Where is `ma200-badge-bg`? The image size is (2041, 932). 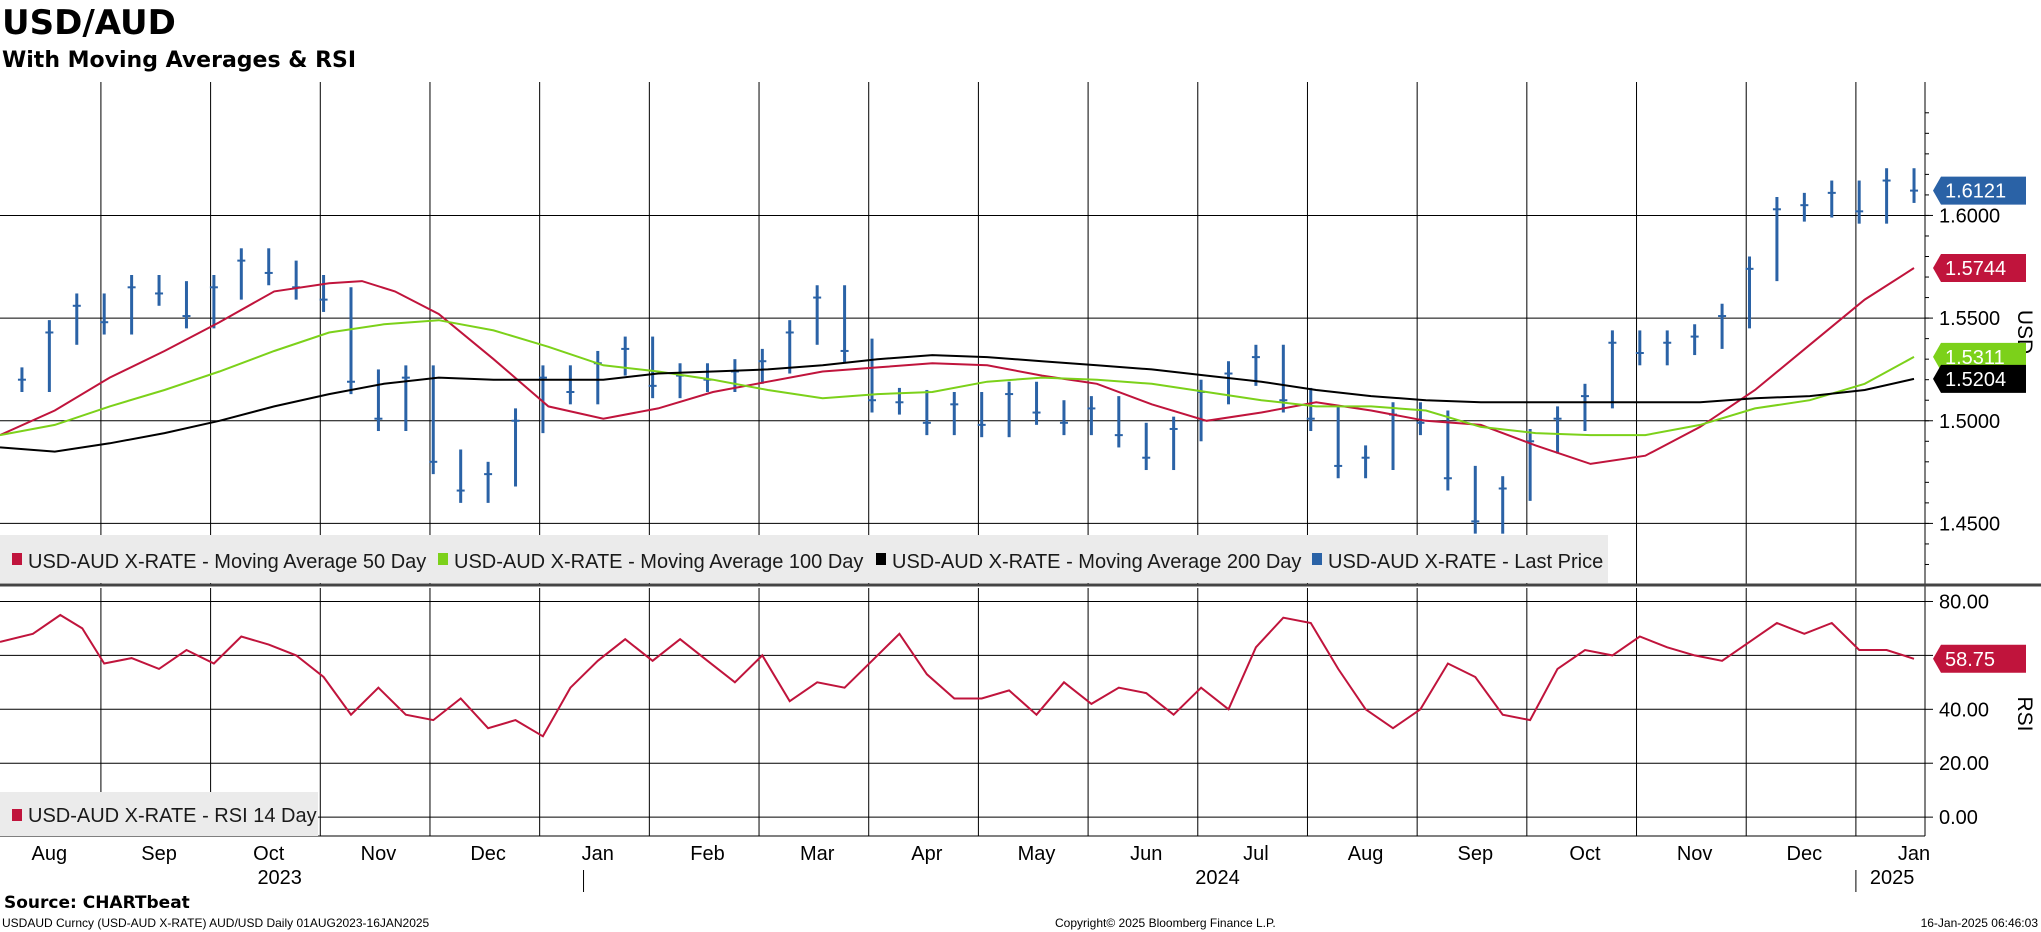 ma200-badge-bg is located at coordinates (1979, 378).